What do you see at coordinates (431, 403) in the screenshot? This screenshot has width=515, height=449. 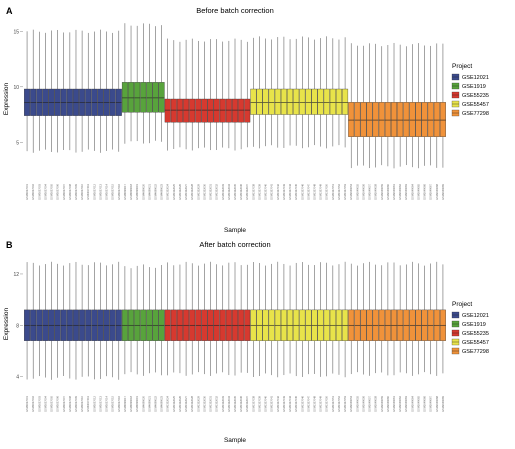 I see `x-tick-label: GSM2049067` at bounding box center [431, 403].